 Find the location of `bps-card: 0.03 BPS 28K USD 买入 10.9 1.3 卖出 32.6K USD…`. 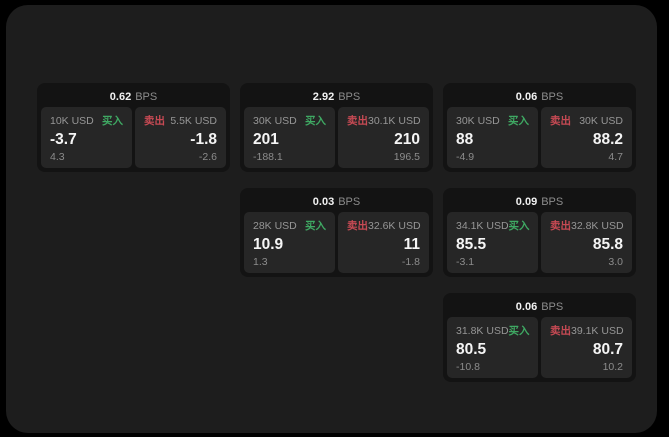

bps-card: 0.03 BPS 28K USD 买入 10.9 1.3 卖出 32.6K USD… is located at coordinates (336, 232).